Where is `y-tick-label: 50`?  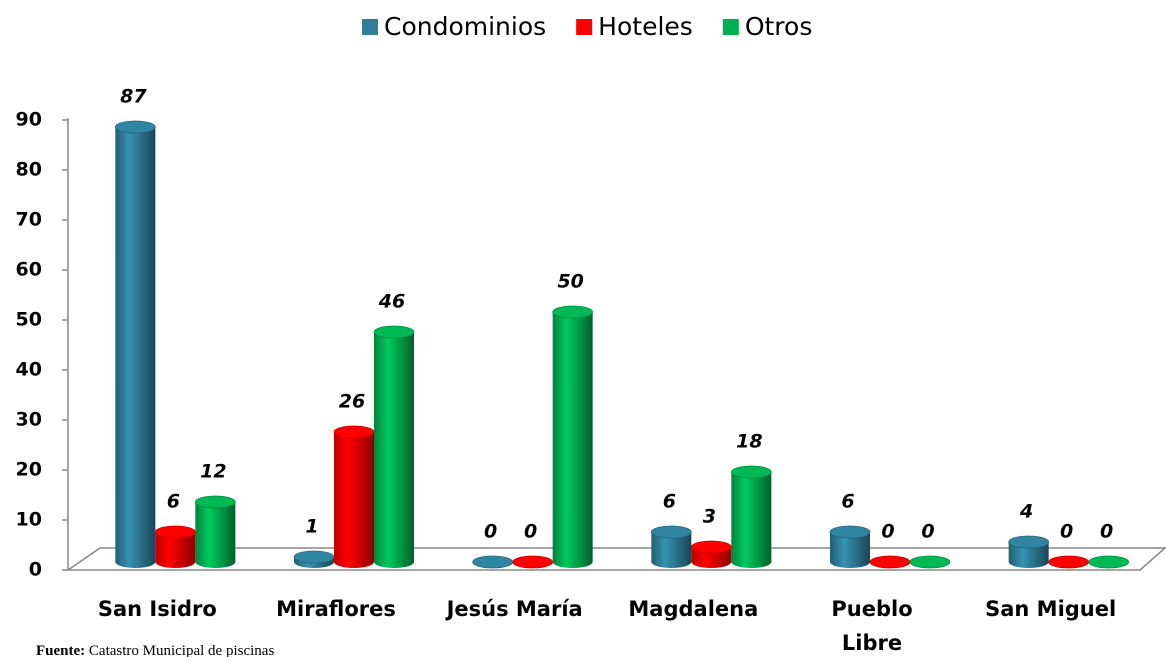 y-tick-label: 50 is located at coordinates (29, 320).